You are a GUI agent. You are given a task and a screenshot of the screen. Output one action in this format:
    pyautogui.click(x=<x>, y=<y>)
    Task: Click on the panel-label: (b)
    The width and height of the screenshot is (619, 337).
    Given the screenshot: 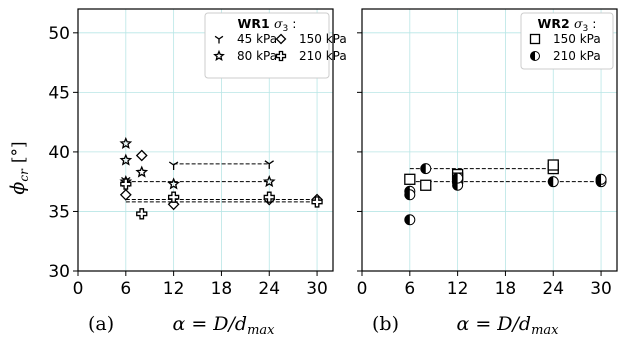 What is the action you would take?
    pyautogui.click(x=385, y=324)
    